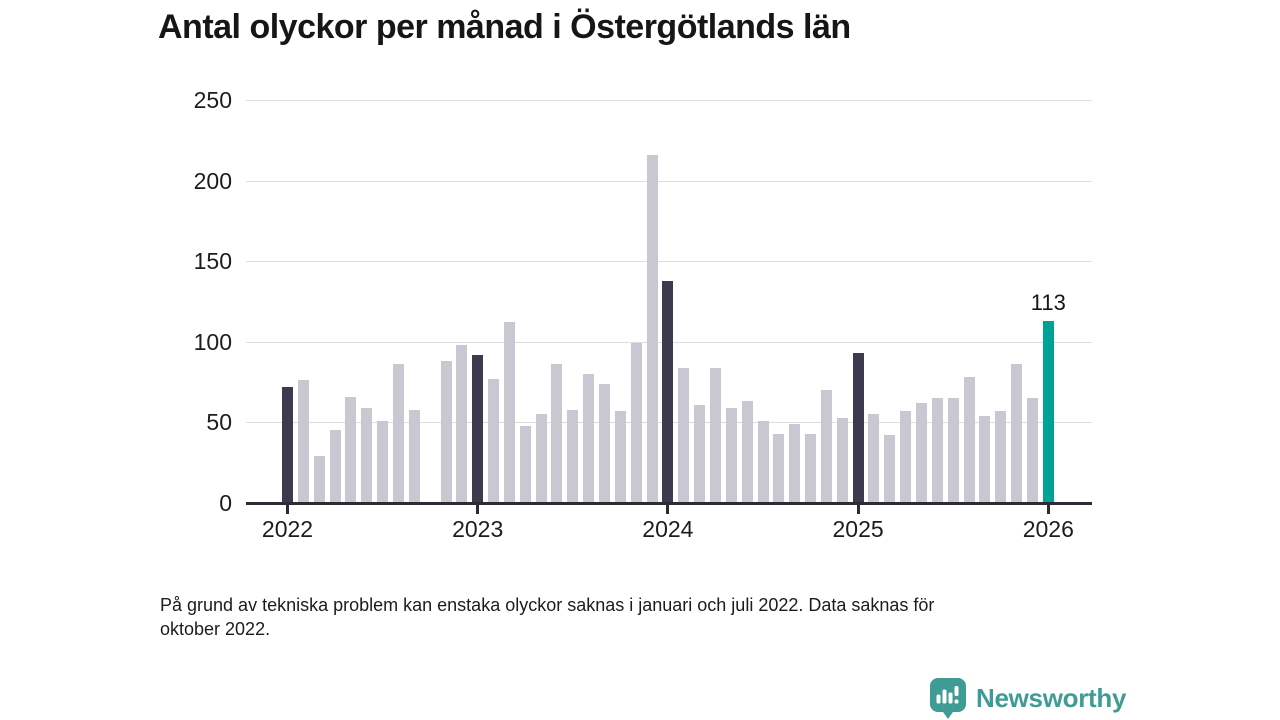 This screenshot has height=720, width=1280. Describe the element at coordinates (948, 698) in the screenshot. I see `newsworthy-speech-bubble-chart-icon` at that location.